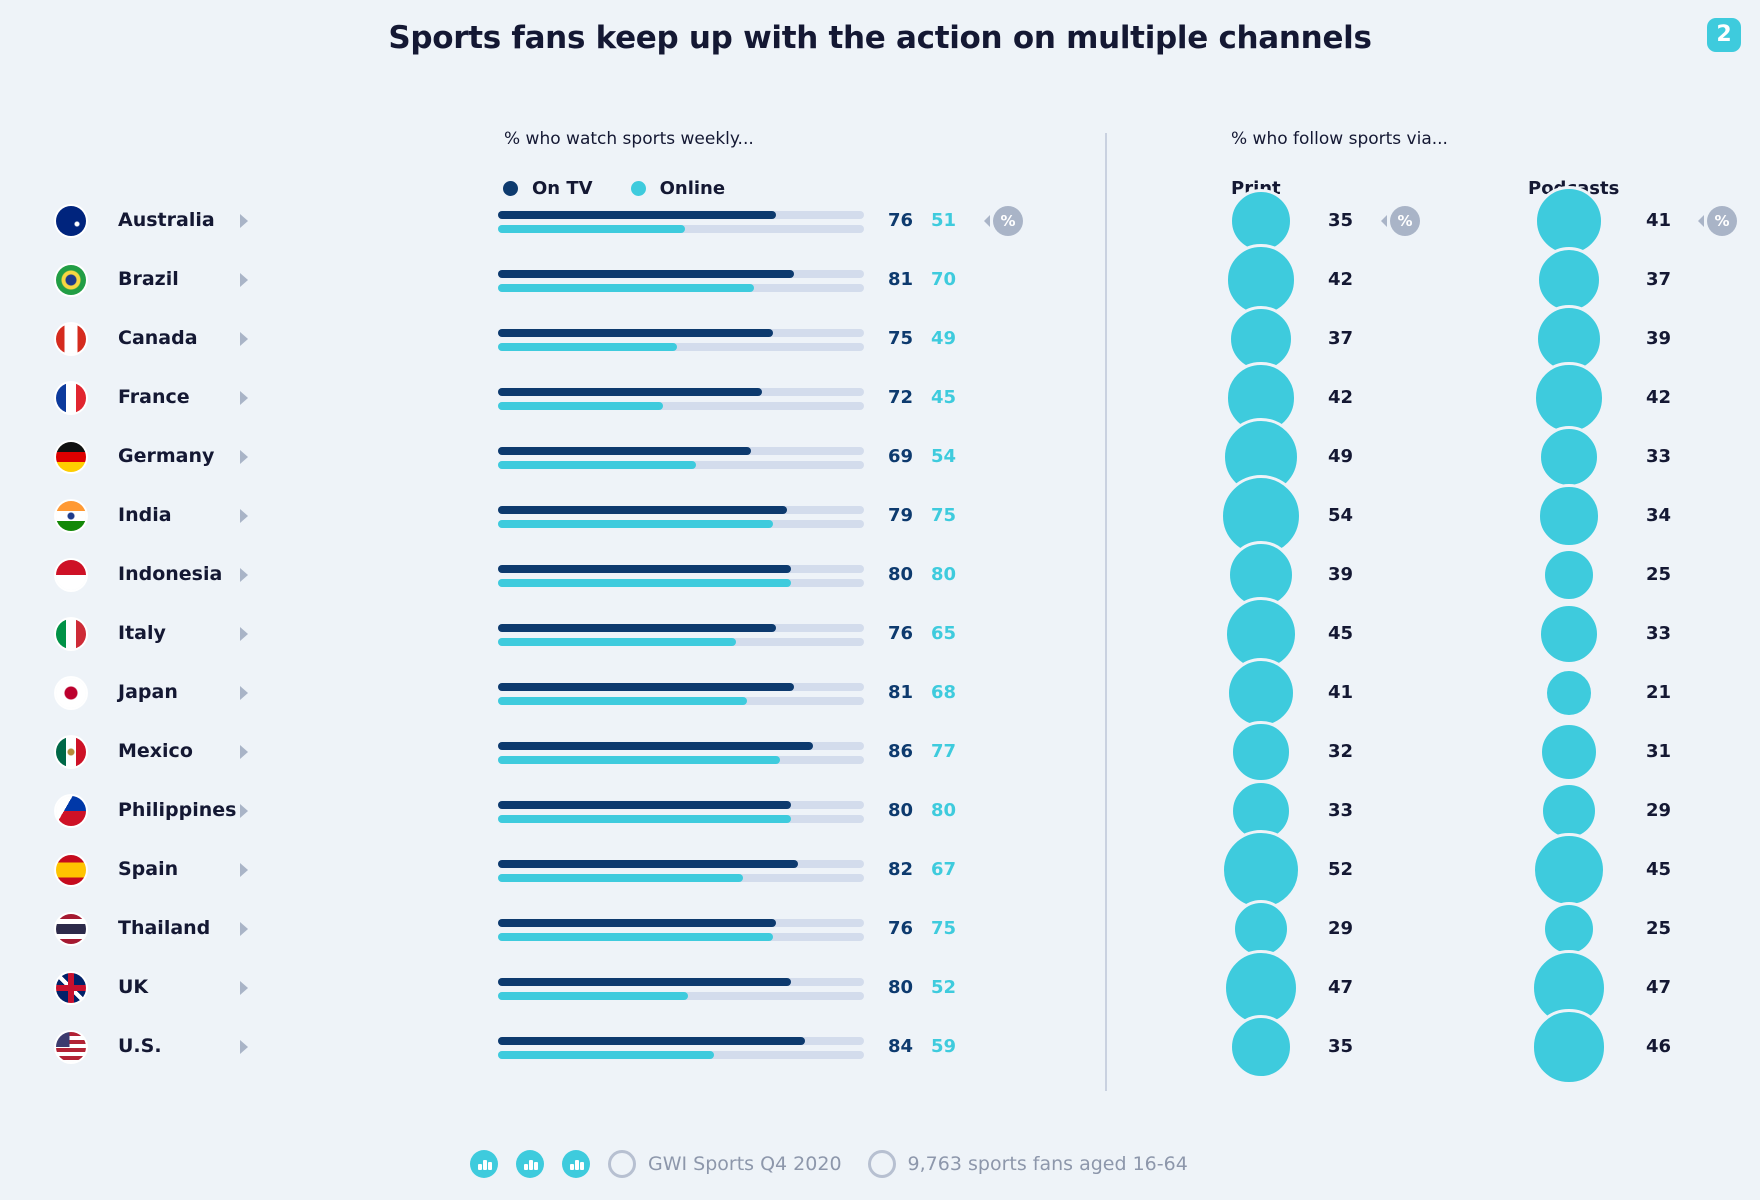 This screenshot has width=1760, height=1200. What do you see at coordinates (71, 398) in the screenshot?
I see `flag-icon-france` at bounding box center [71, 398].